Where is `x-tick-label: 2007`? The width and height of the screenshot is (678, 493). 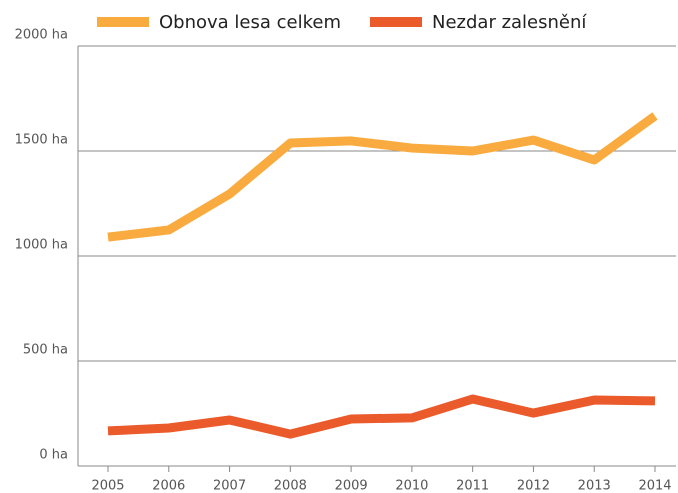
x-tick-label: 2007 is located at coordinates (229, 486).